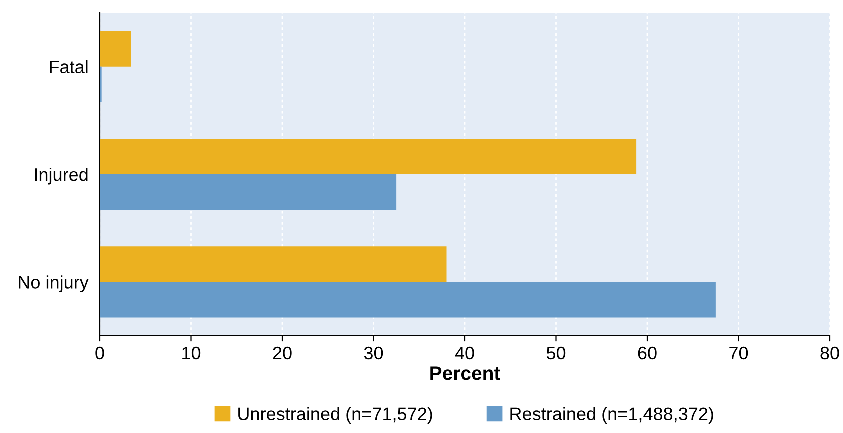 The image size is (843, 433). What do you see at coordinates (335, 415) in the screenshot?
I see `legend-label: Unrestrained (n=71,572)` at bounding box center [335, 415].